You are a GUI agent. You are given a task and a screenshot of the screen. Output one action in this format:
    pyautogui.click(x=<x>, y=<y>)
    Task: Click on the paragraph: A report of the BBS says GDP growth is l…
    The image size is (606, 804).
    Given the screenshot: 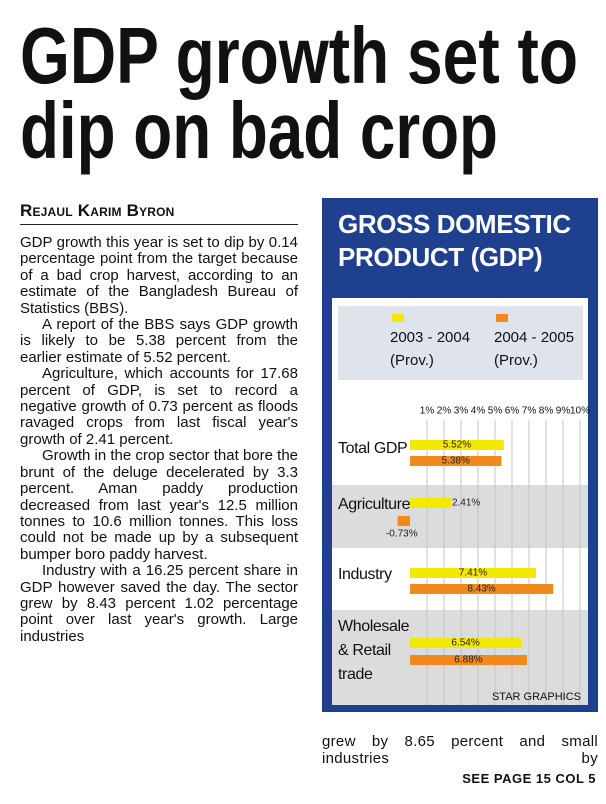 What is the action you would take?
    pyautogui.click(x=159, y=341)
    